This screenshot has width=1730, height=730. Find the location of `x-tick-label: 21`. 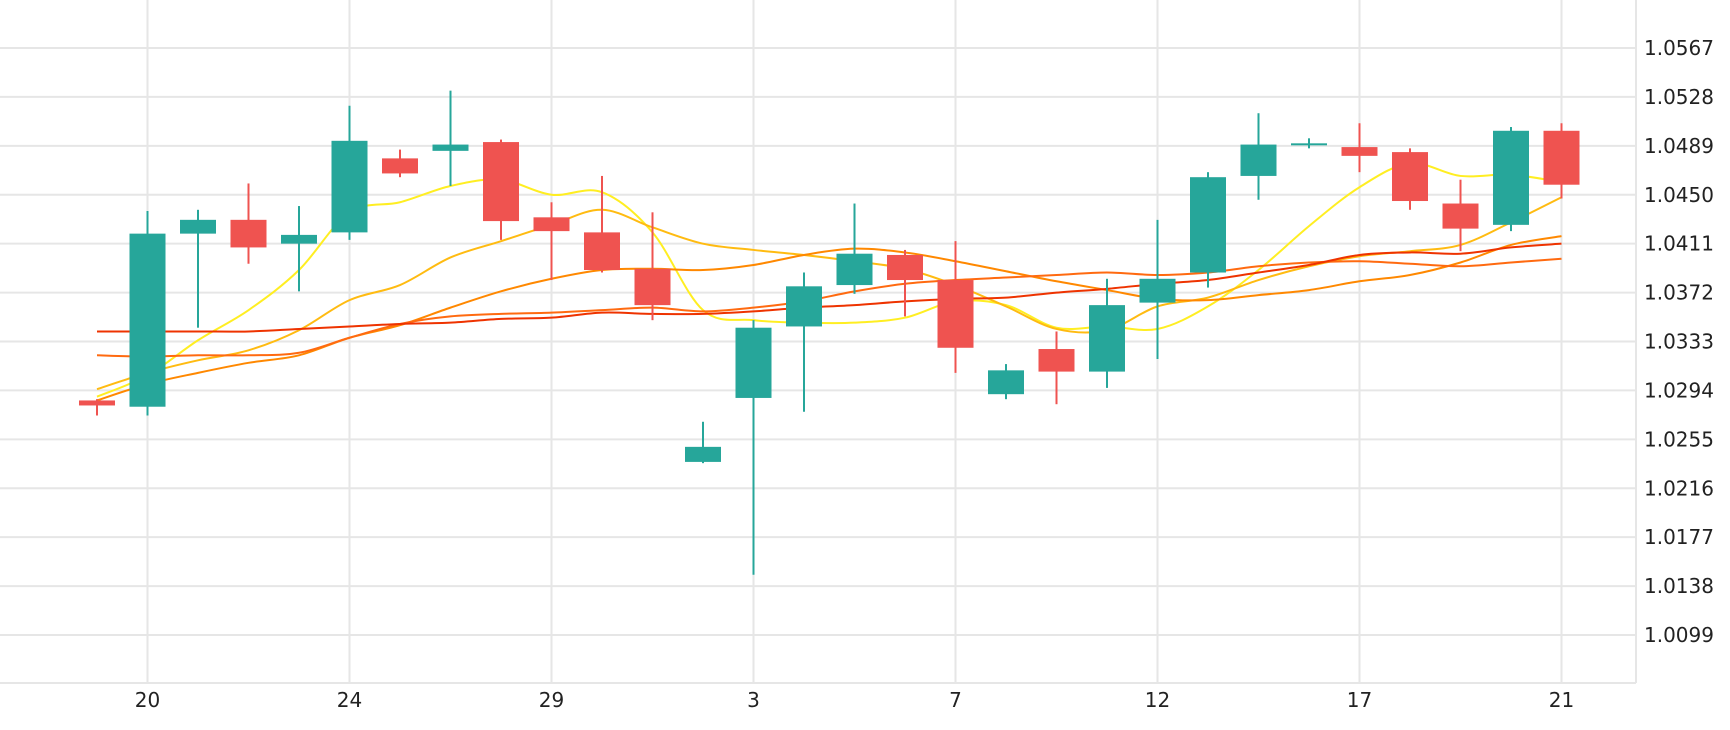

x-tick-label: 21 is located at coordinates (1561, 700).